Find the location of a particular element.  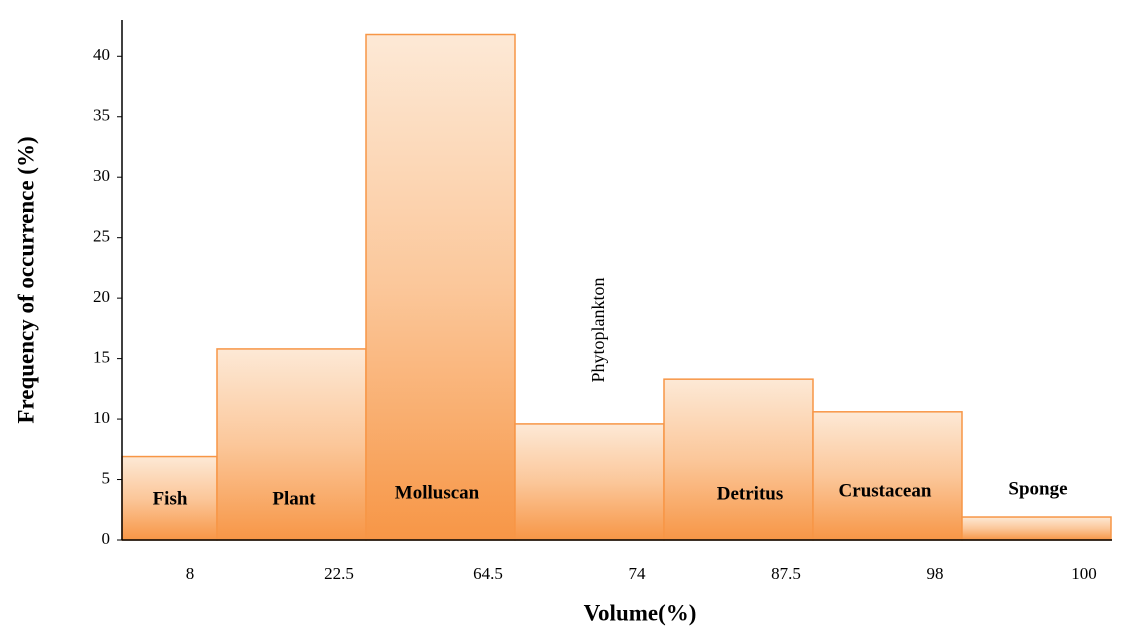

bar-label: Molluscan is located at coordinates (437, 492).